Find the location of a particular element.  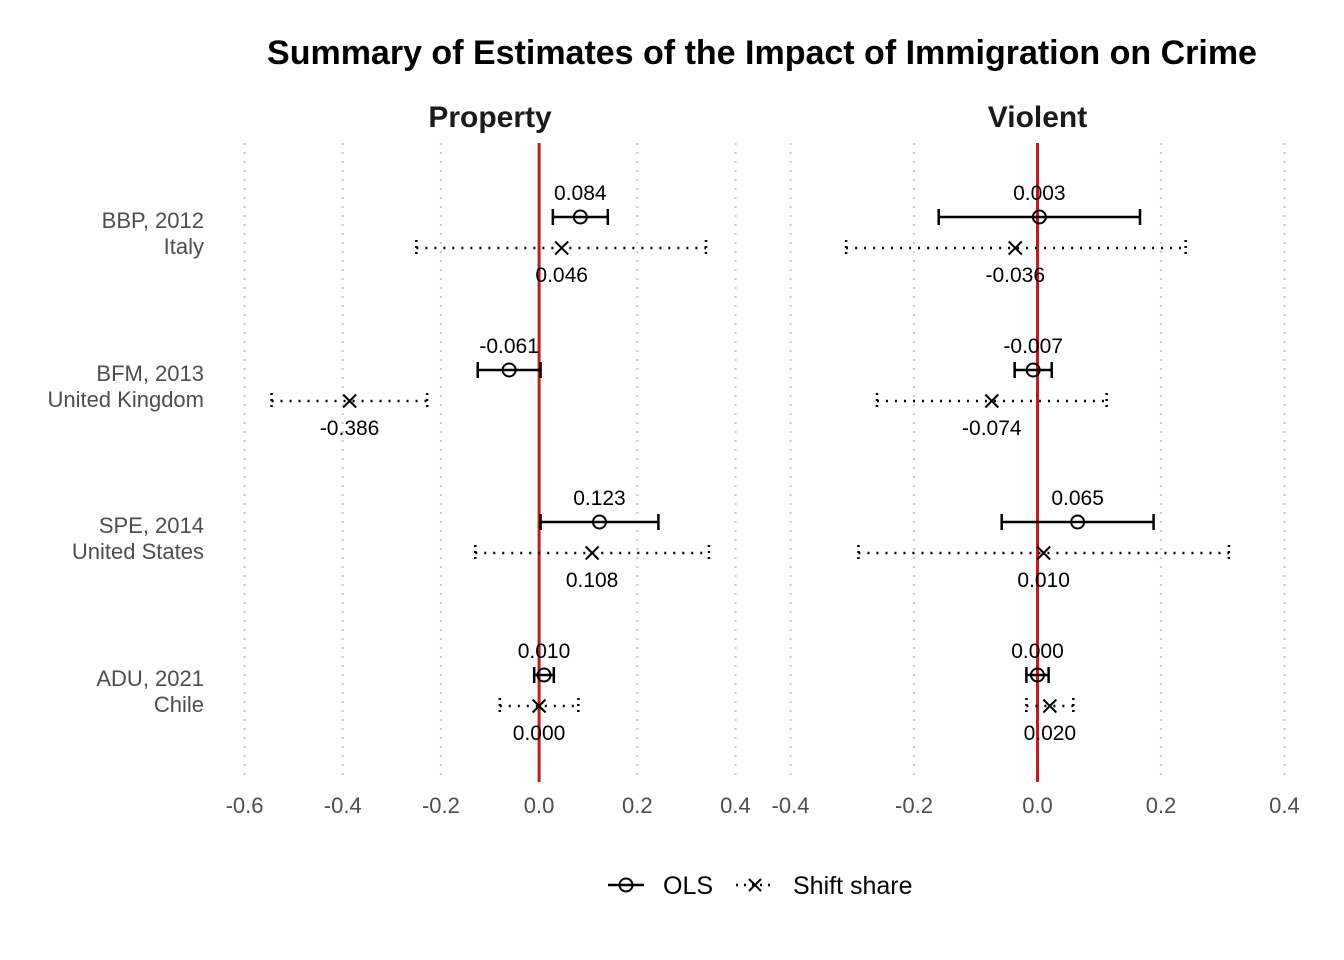

shift-share-estimate: 0.010 is located at coordinates (1044, 568).